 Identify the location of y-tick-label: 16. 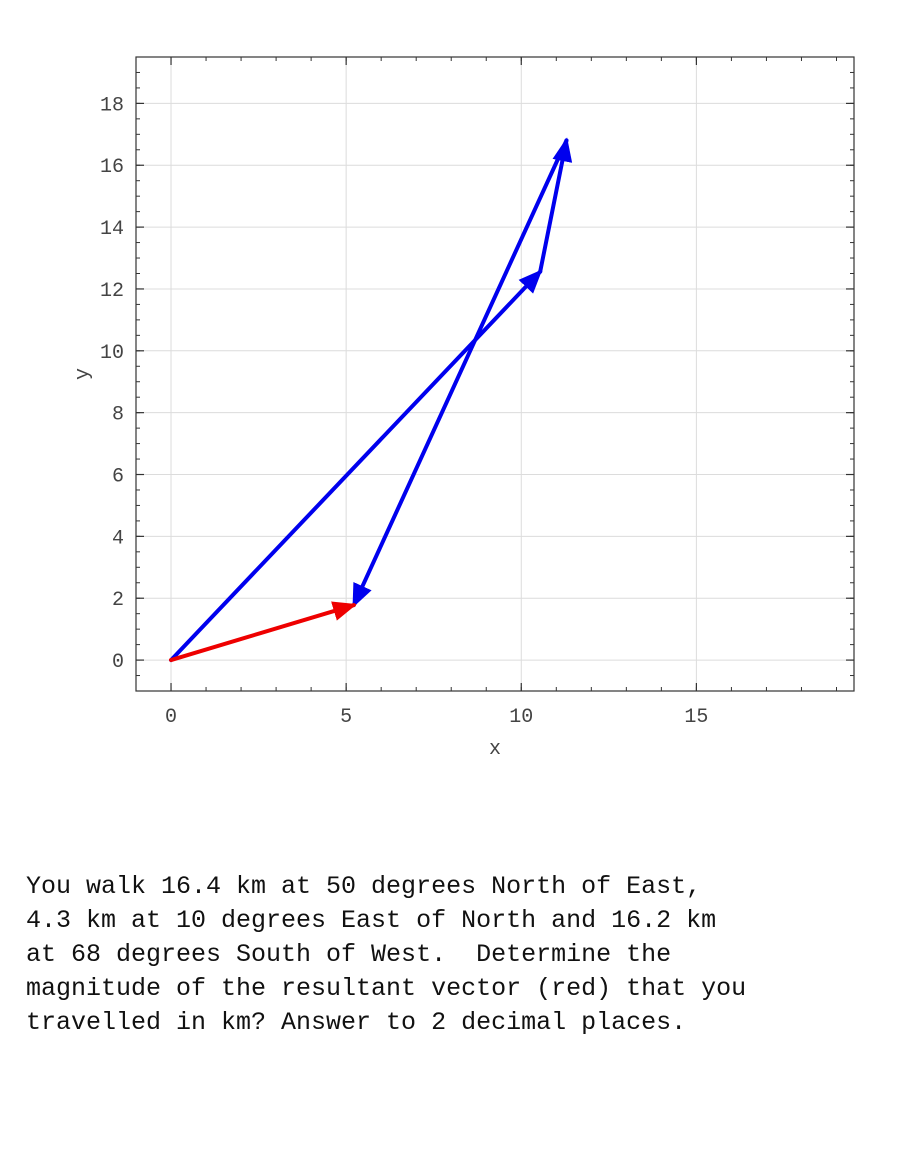
(112, 167).